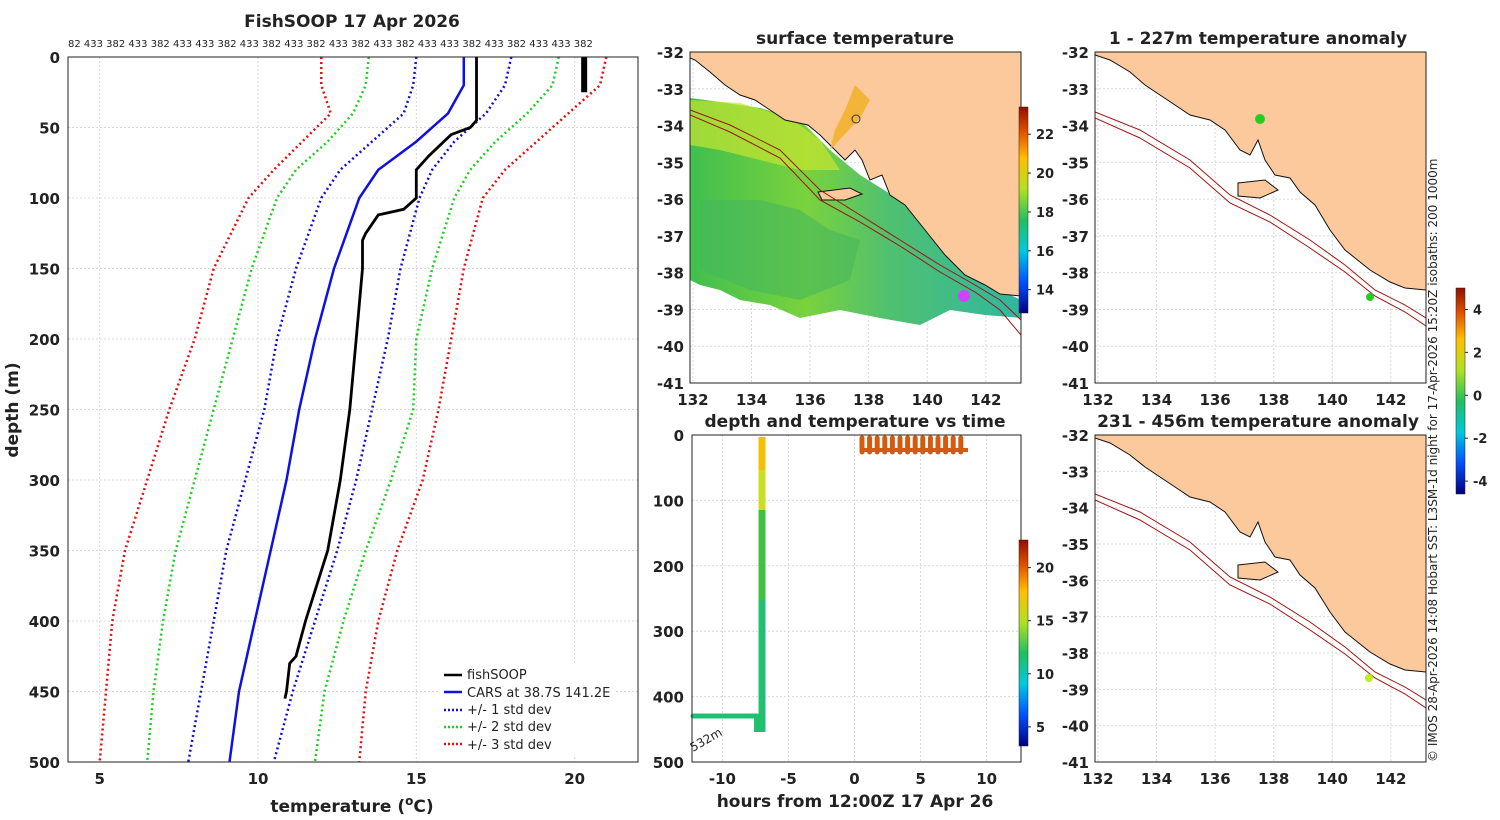 The image size is (1500, 820). Describe the element at coordinates (380, 378) in the screenshot. I see `fishsoop-line` at that location.